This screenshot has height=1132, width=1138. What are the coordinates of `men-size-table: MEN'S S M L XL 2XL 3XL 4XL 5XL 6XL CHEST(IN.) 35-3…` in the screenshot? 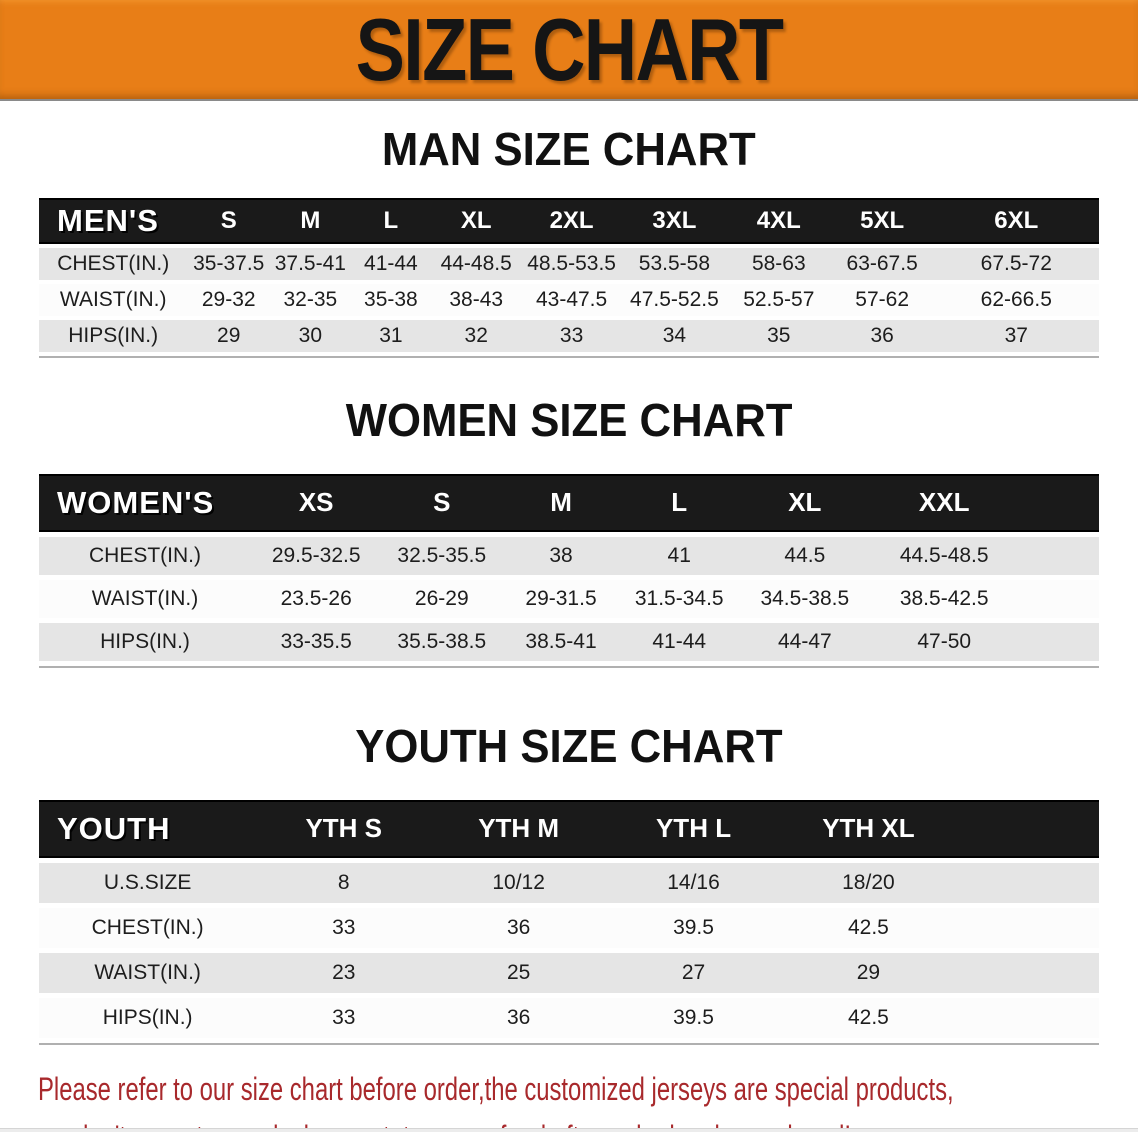 It's located at (569, 276).